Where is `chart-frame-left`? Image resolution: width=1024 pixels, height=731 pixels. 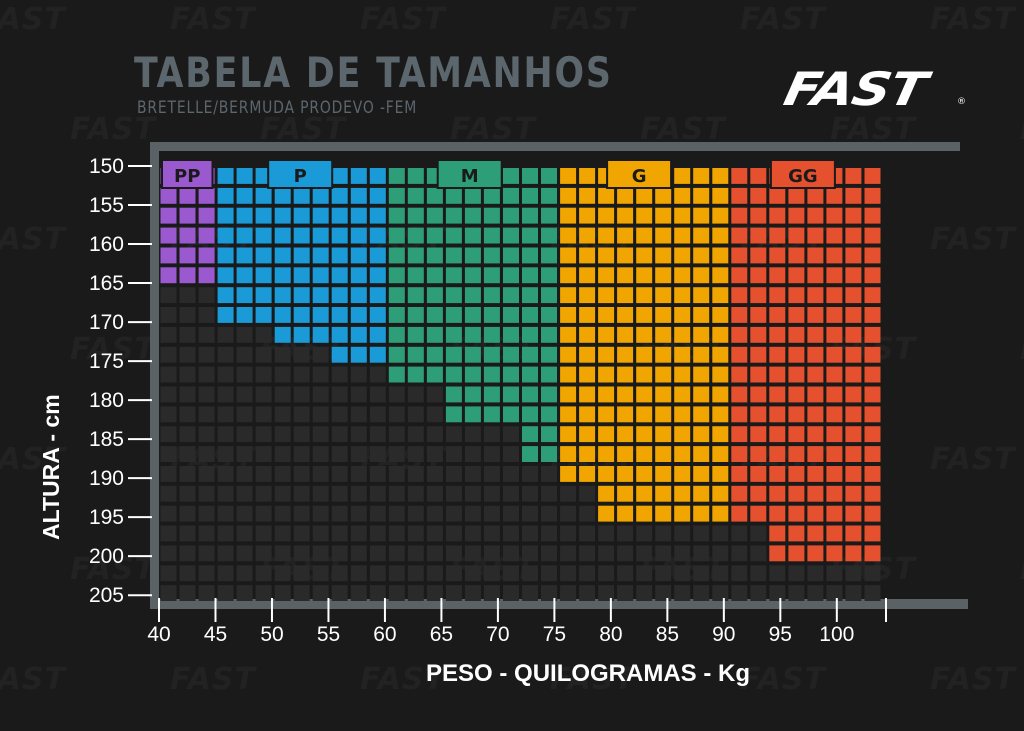 chart-frame-left is located at coordinates (154, 374).